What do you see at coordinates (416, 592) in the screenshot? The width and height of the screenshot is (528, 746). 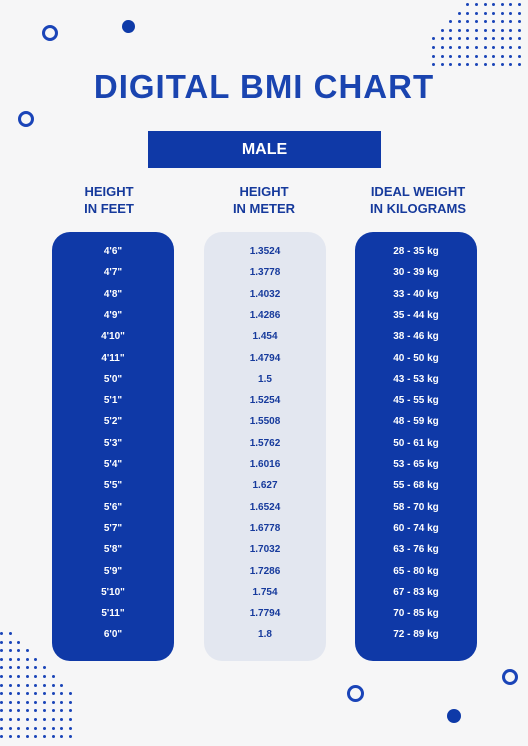 I see `weight-value: 67 - 83 kg` at bounding box center [416, 592].